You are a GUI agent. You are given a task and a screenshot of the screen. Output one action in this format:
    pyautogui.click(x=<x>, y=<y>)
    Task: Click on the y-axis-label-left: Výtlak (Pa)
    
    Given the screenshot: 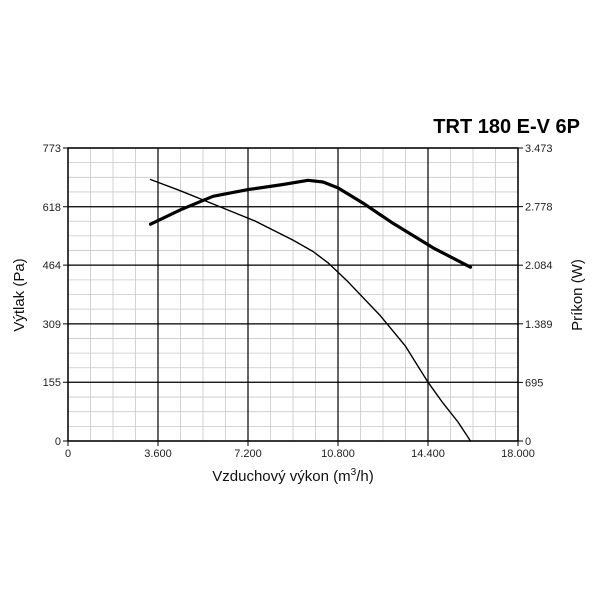 What is the action you would take?
    pyautogui.click(x=19, y=294)
    